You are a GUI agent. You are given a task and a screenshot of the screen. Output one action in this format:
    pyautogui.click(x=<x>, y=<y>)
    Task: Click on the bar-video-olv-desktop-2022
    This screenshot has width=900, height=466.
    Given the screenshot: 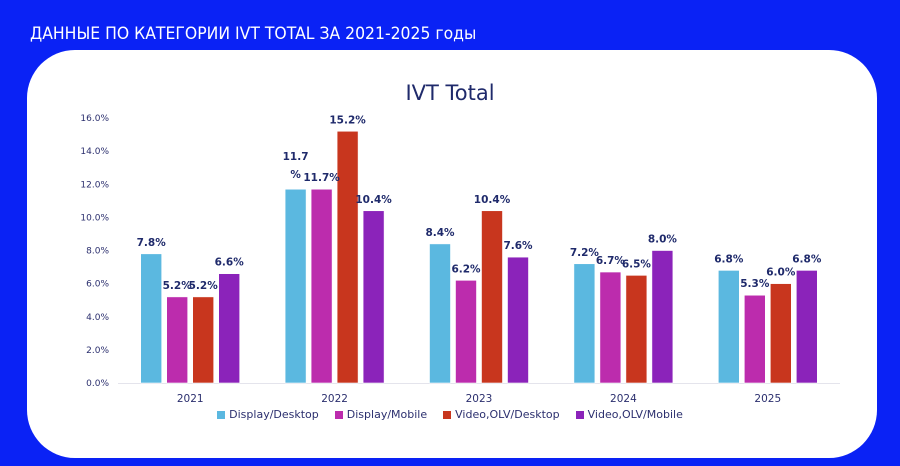 What is the action you would take?
    pyautogui.click(x=347, y=257)
    